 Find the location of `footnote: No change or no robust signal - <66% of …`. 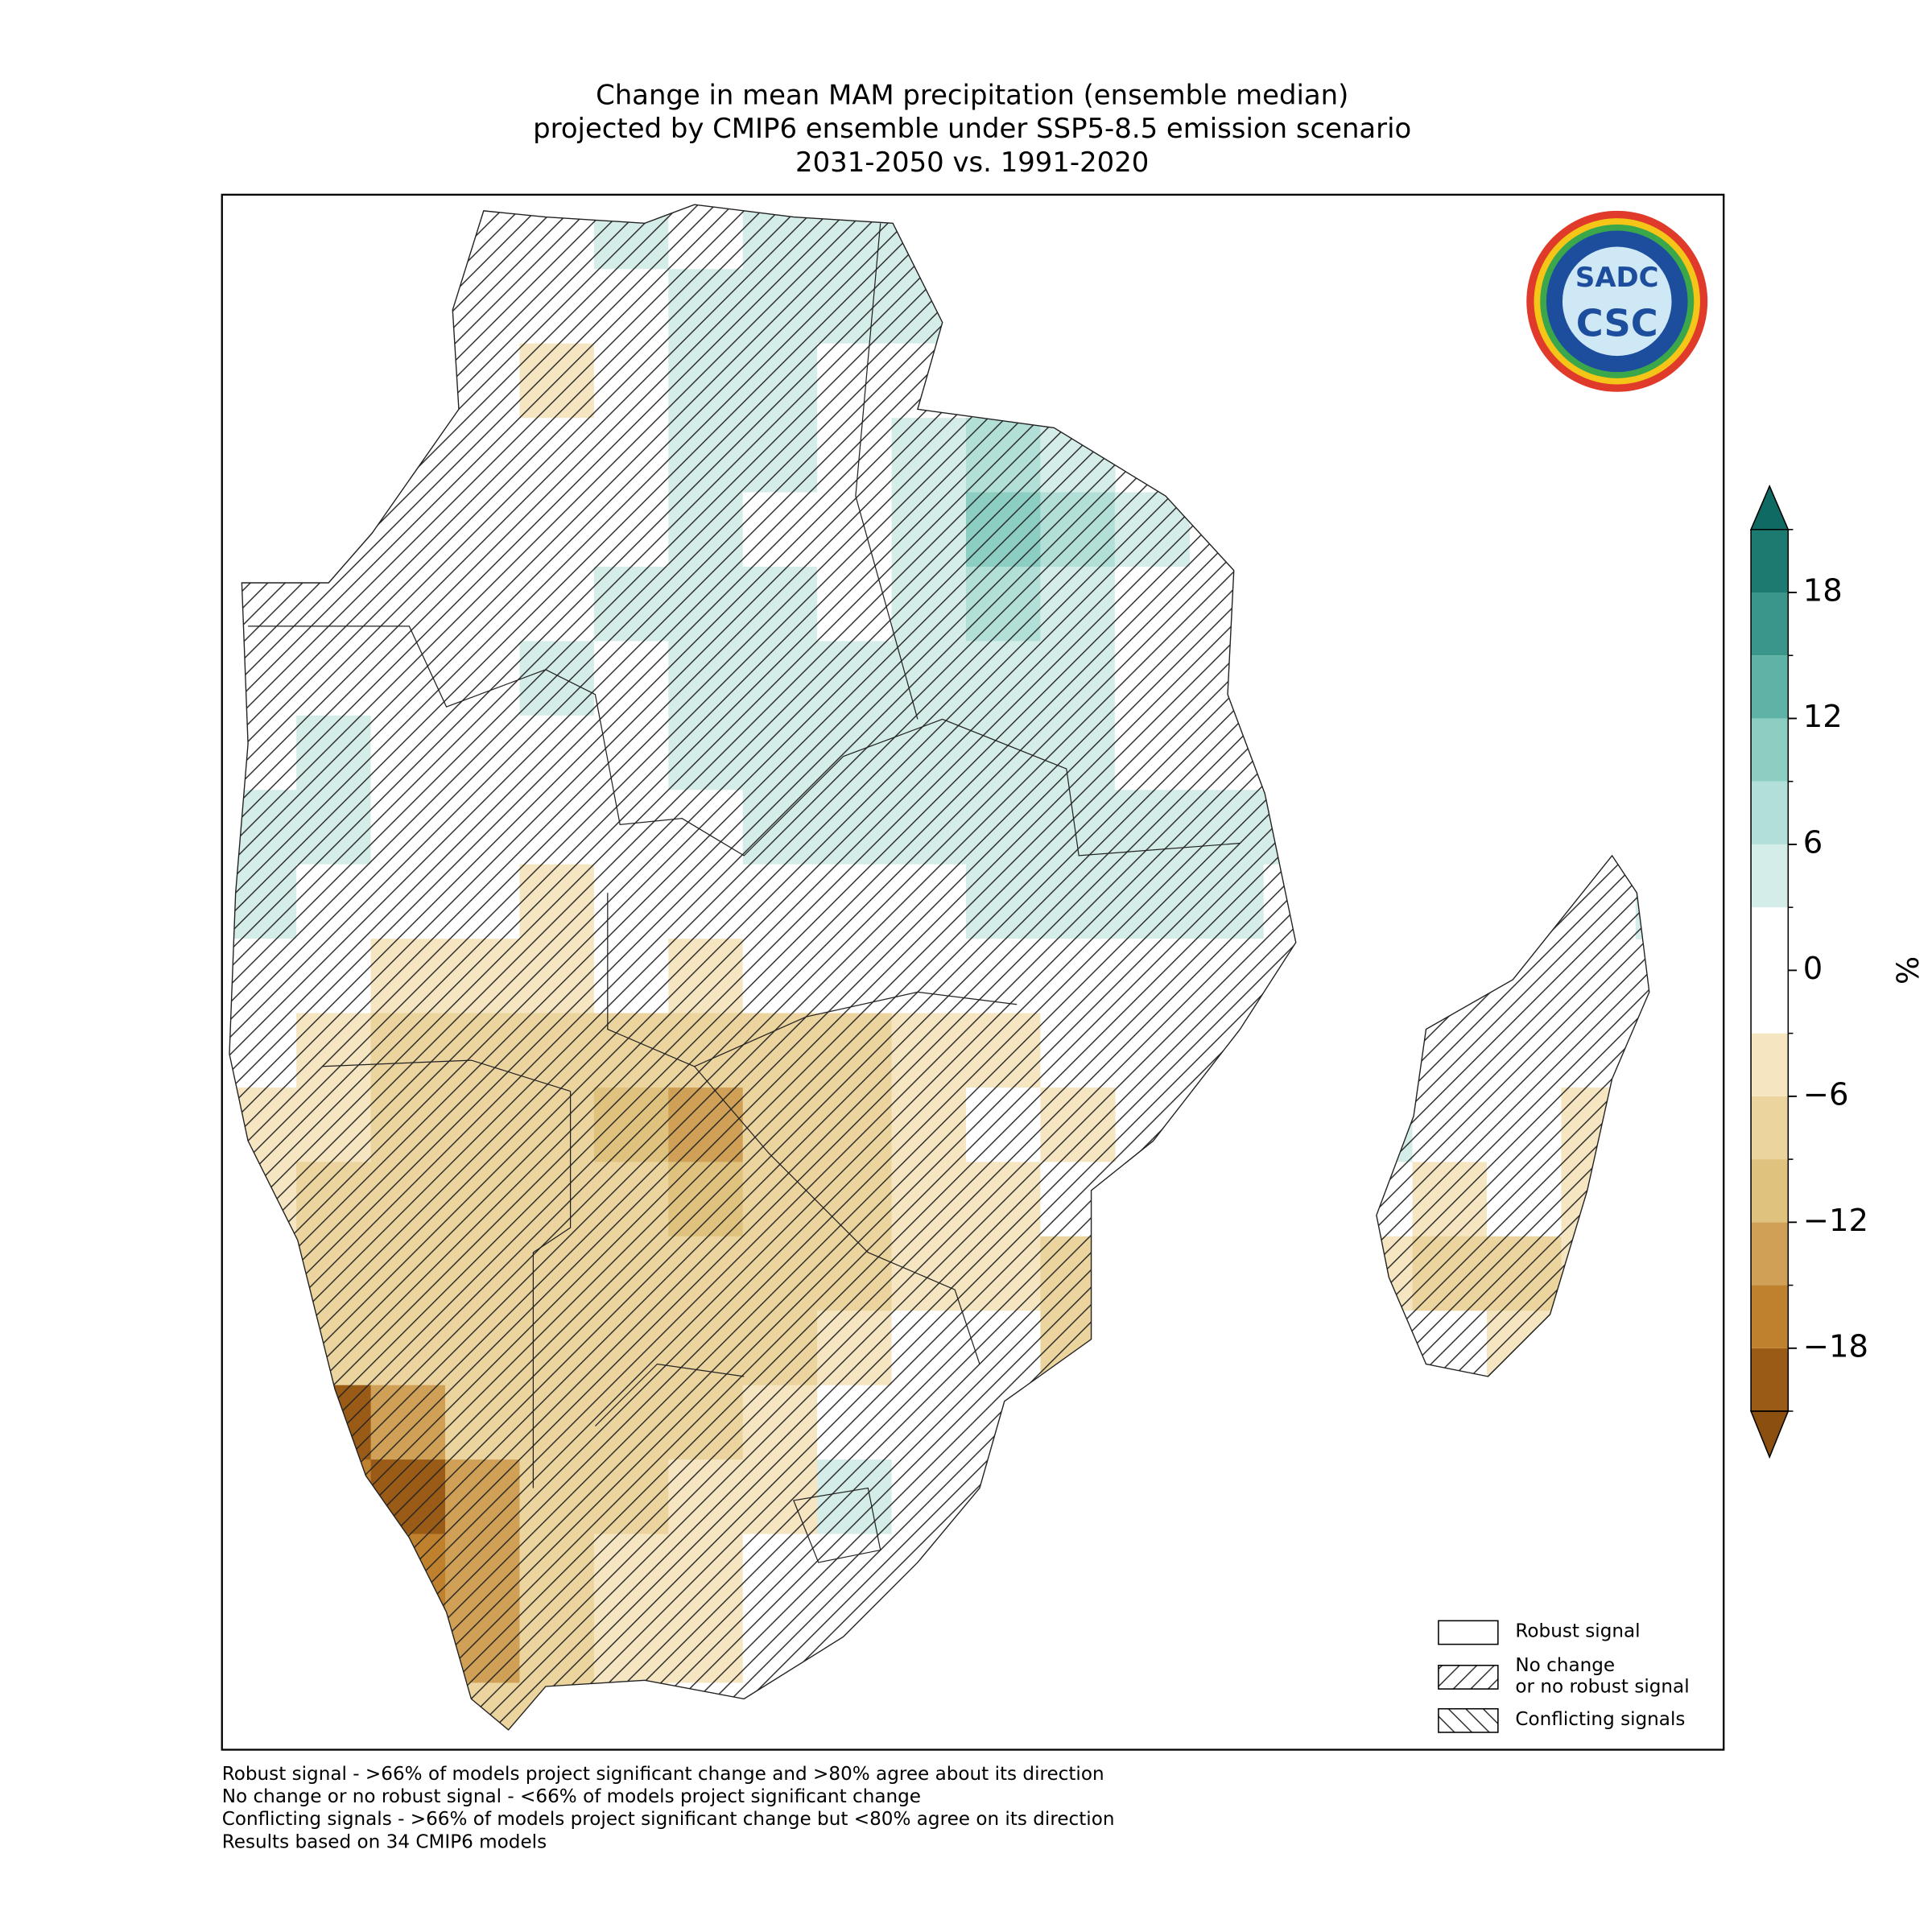

footnote: No change or no robust signal - <66% of … is located at coordinates (571, 1796).